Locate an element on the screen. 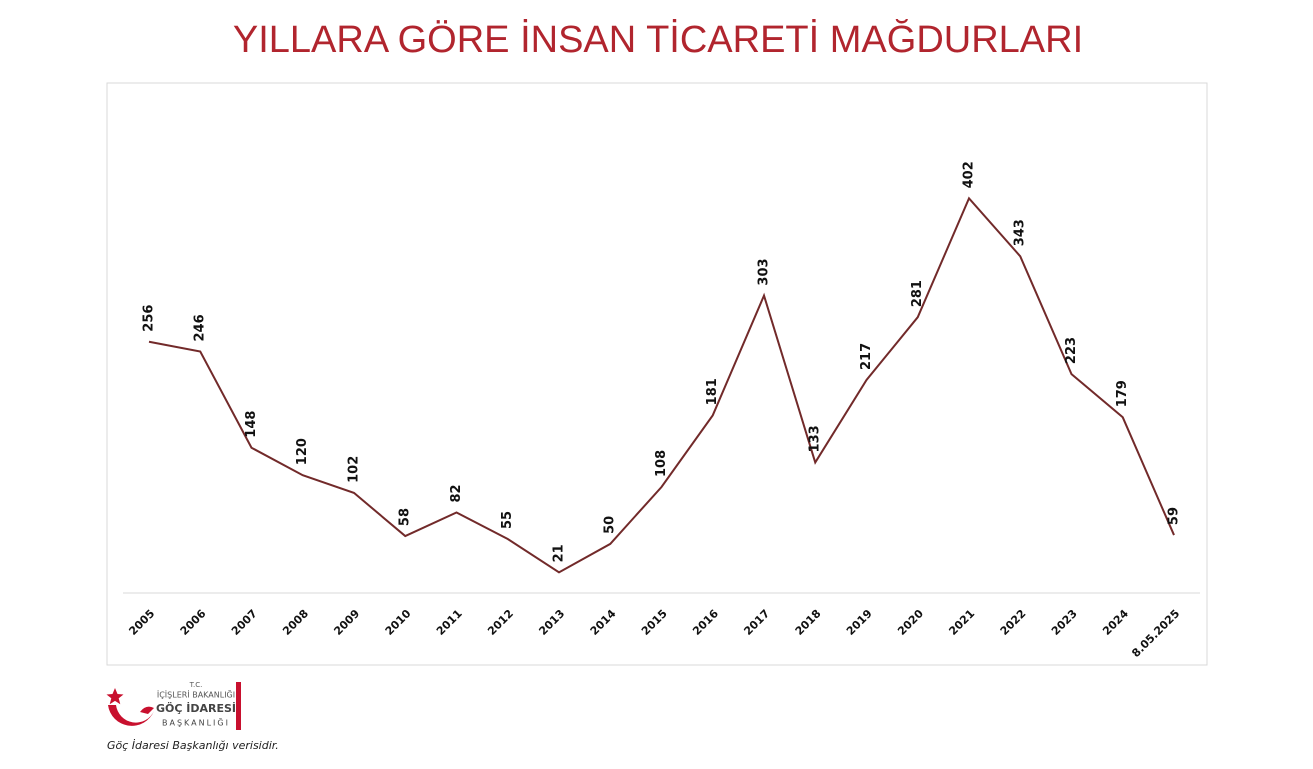 The width and height of the screenshot is (1313, 769). data-label: 343 is located at coordinates (1020, 232).